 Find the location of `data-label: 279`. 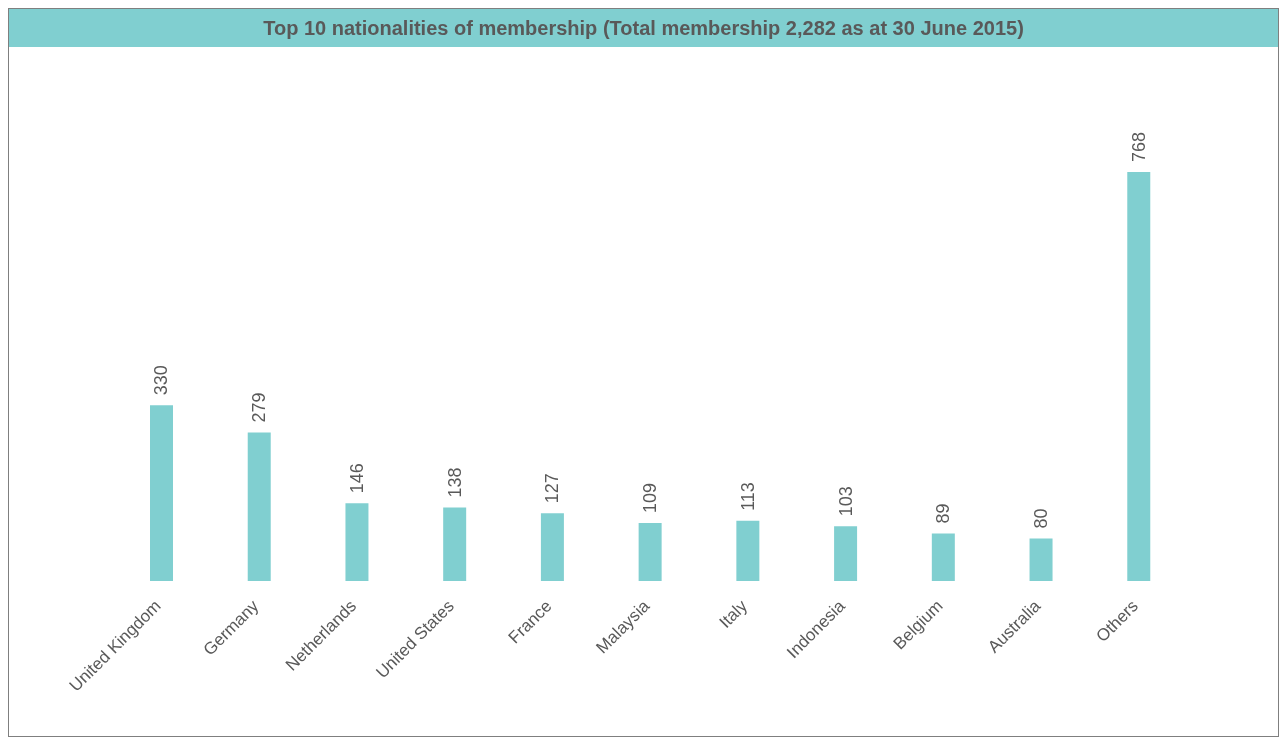

data-label: 279 is located at coordinates (259, 407).